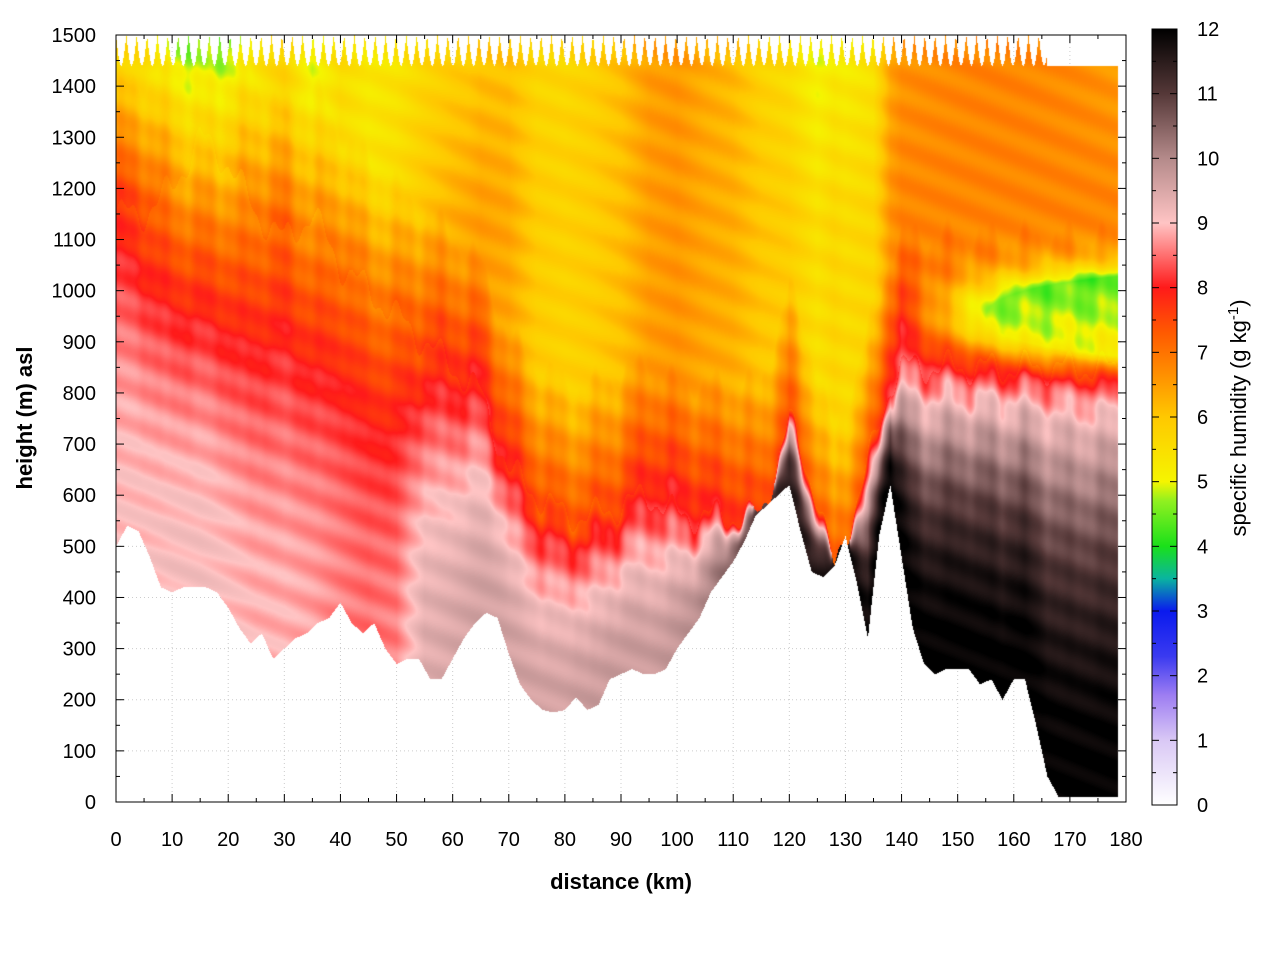 This screenshot has height=960, width=1280. What do you see at coordinates (74, 292) in the screenshot?
I see `y-tick-label: 1000` at bounding box center [74, 292].